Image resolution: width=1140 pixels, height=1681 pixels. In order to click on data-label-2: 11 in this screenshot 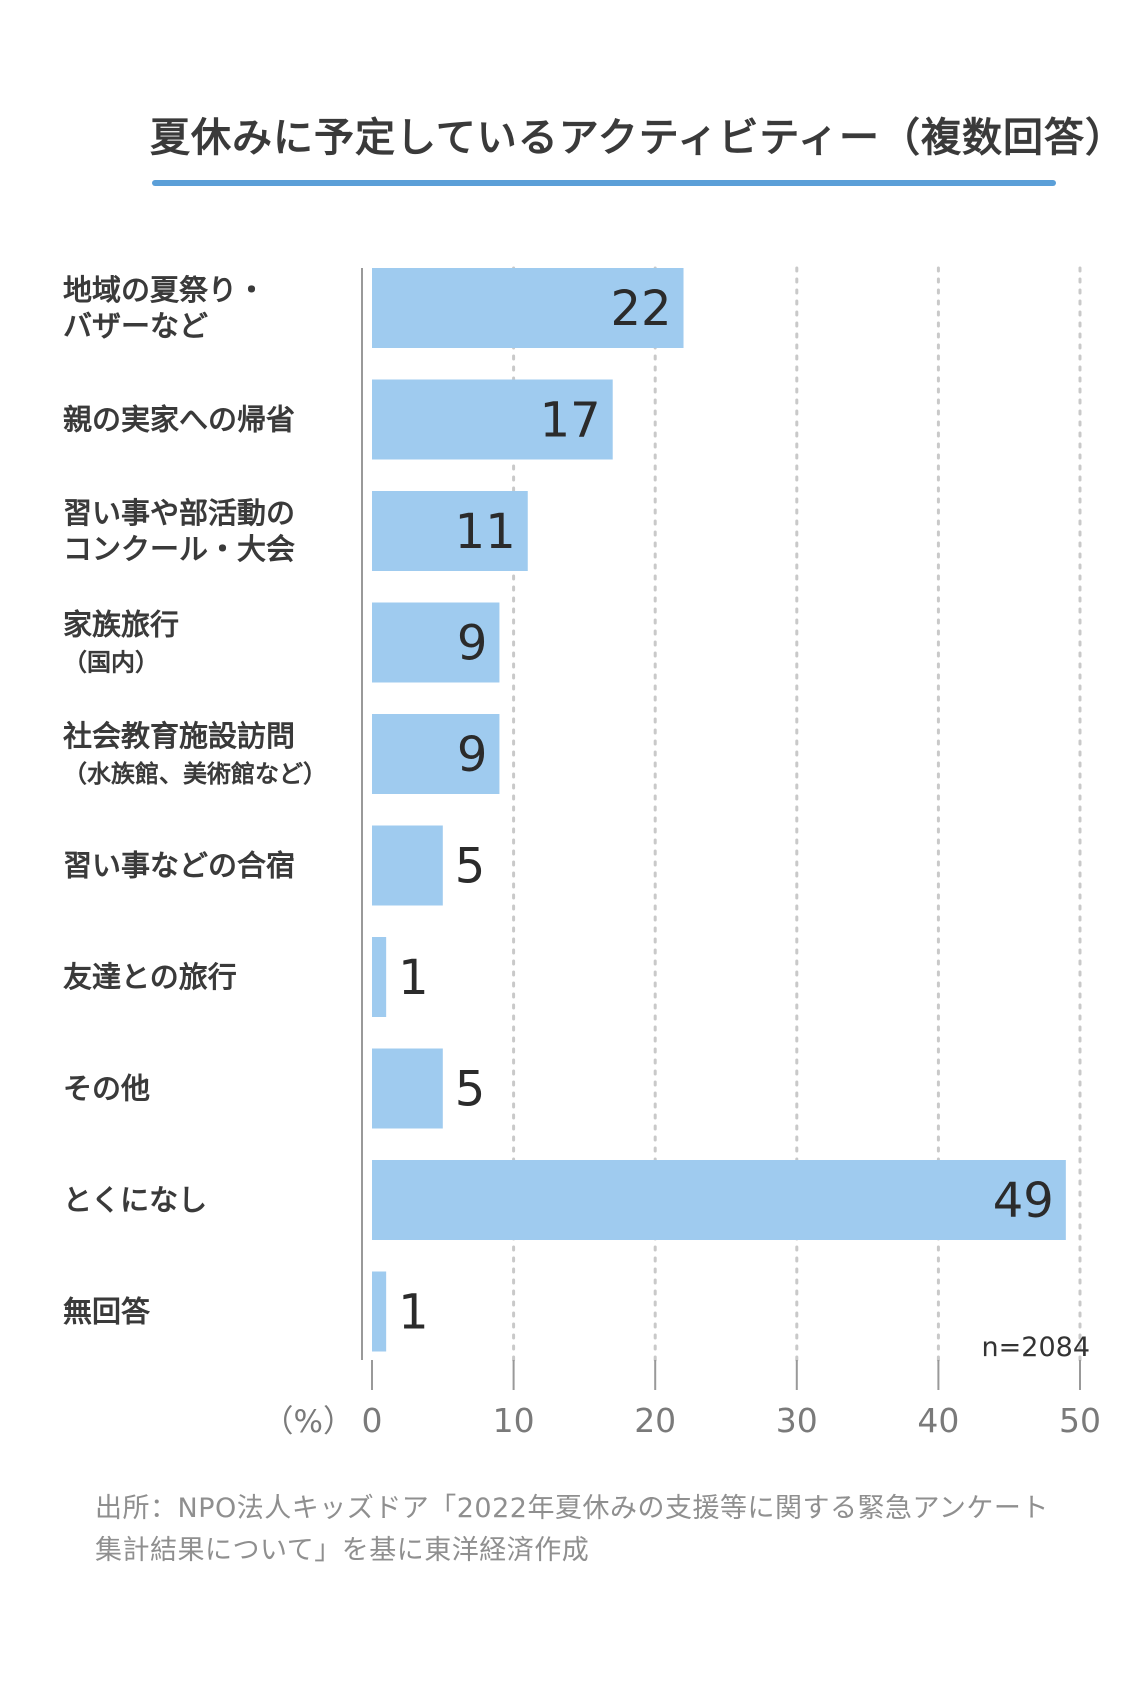, I will do `click(485, 532)`.